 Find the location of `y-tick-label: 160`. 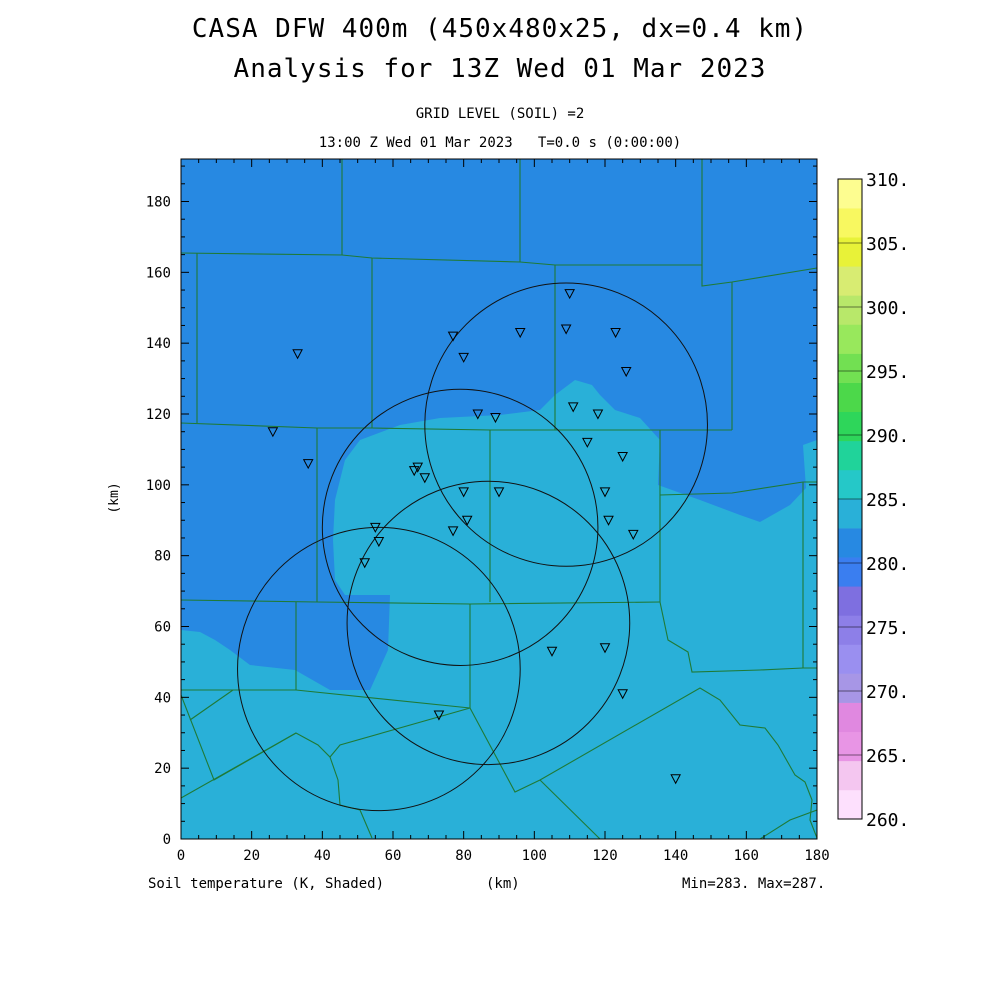

y-tick-label: 160 is located at coordinates (158, 273).